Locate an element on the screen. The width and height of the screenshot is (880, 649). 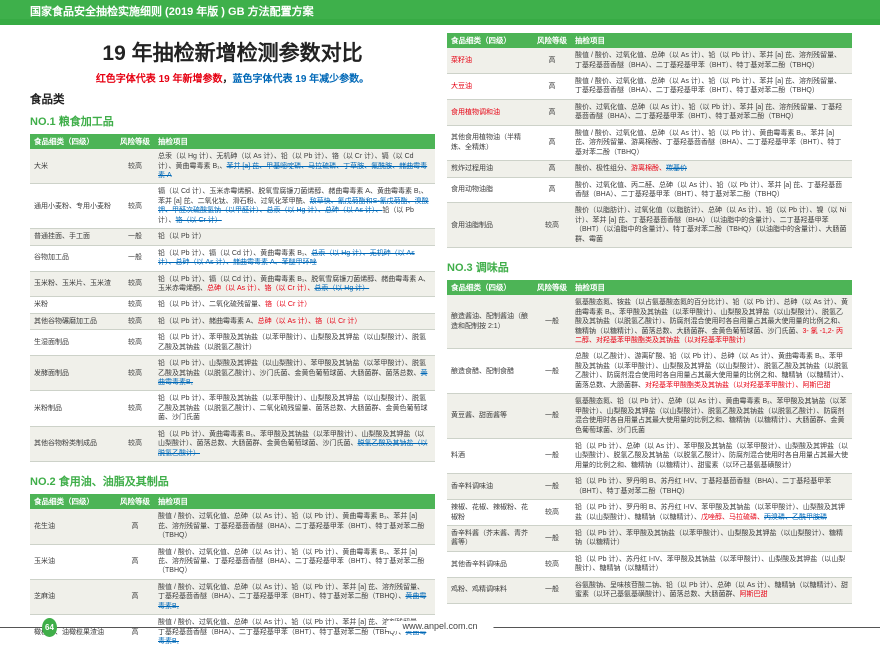
inspection-items-cell: 铅（以 Pb 计）、赭曲霉毒素 A、总砷（以 As 计）、铬（以 Cr 计） is located at coordinates (294, 322).